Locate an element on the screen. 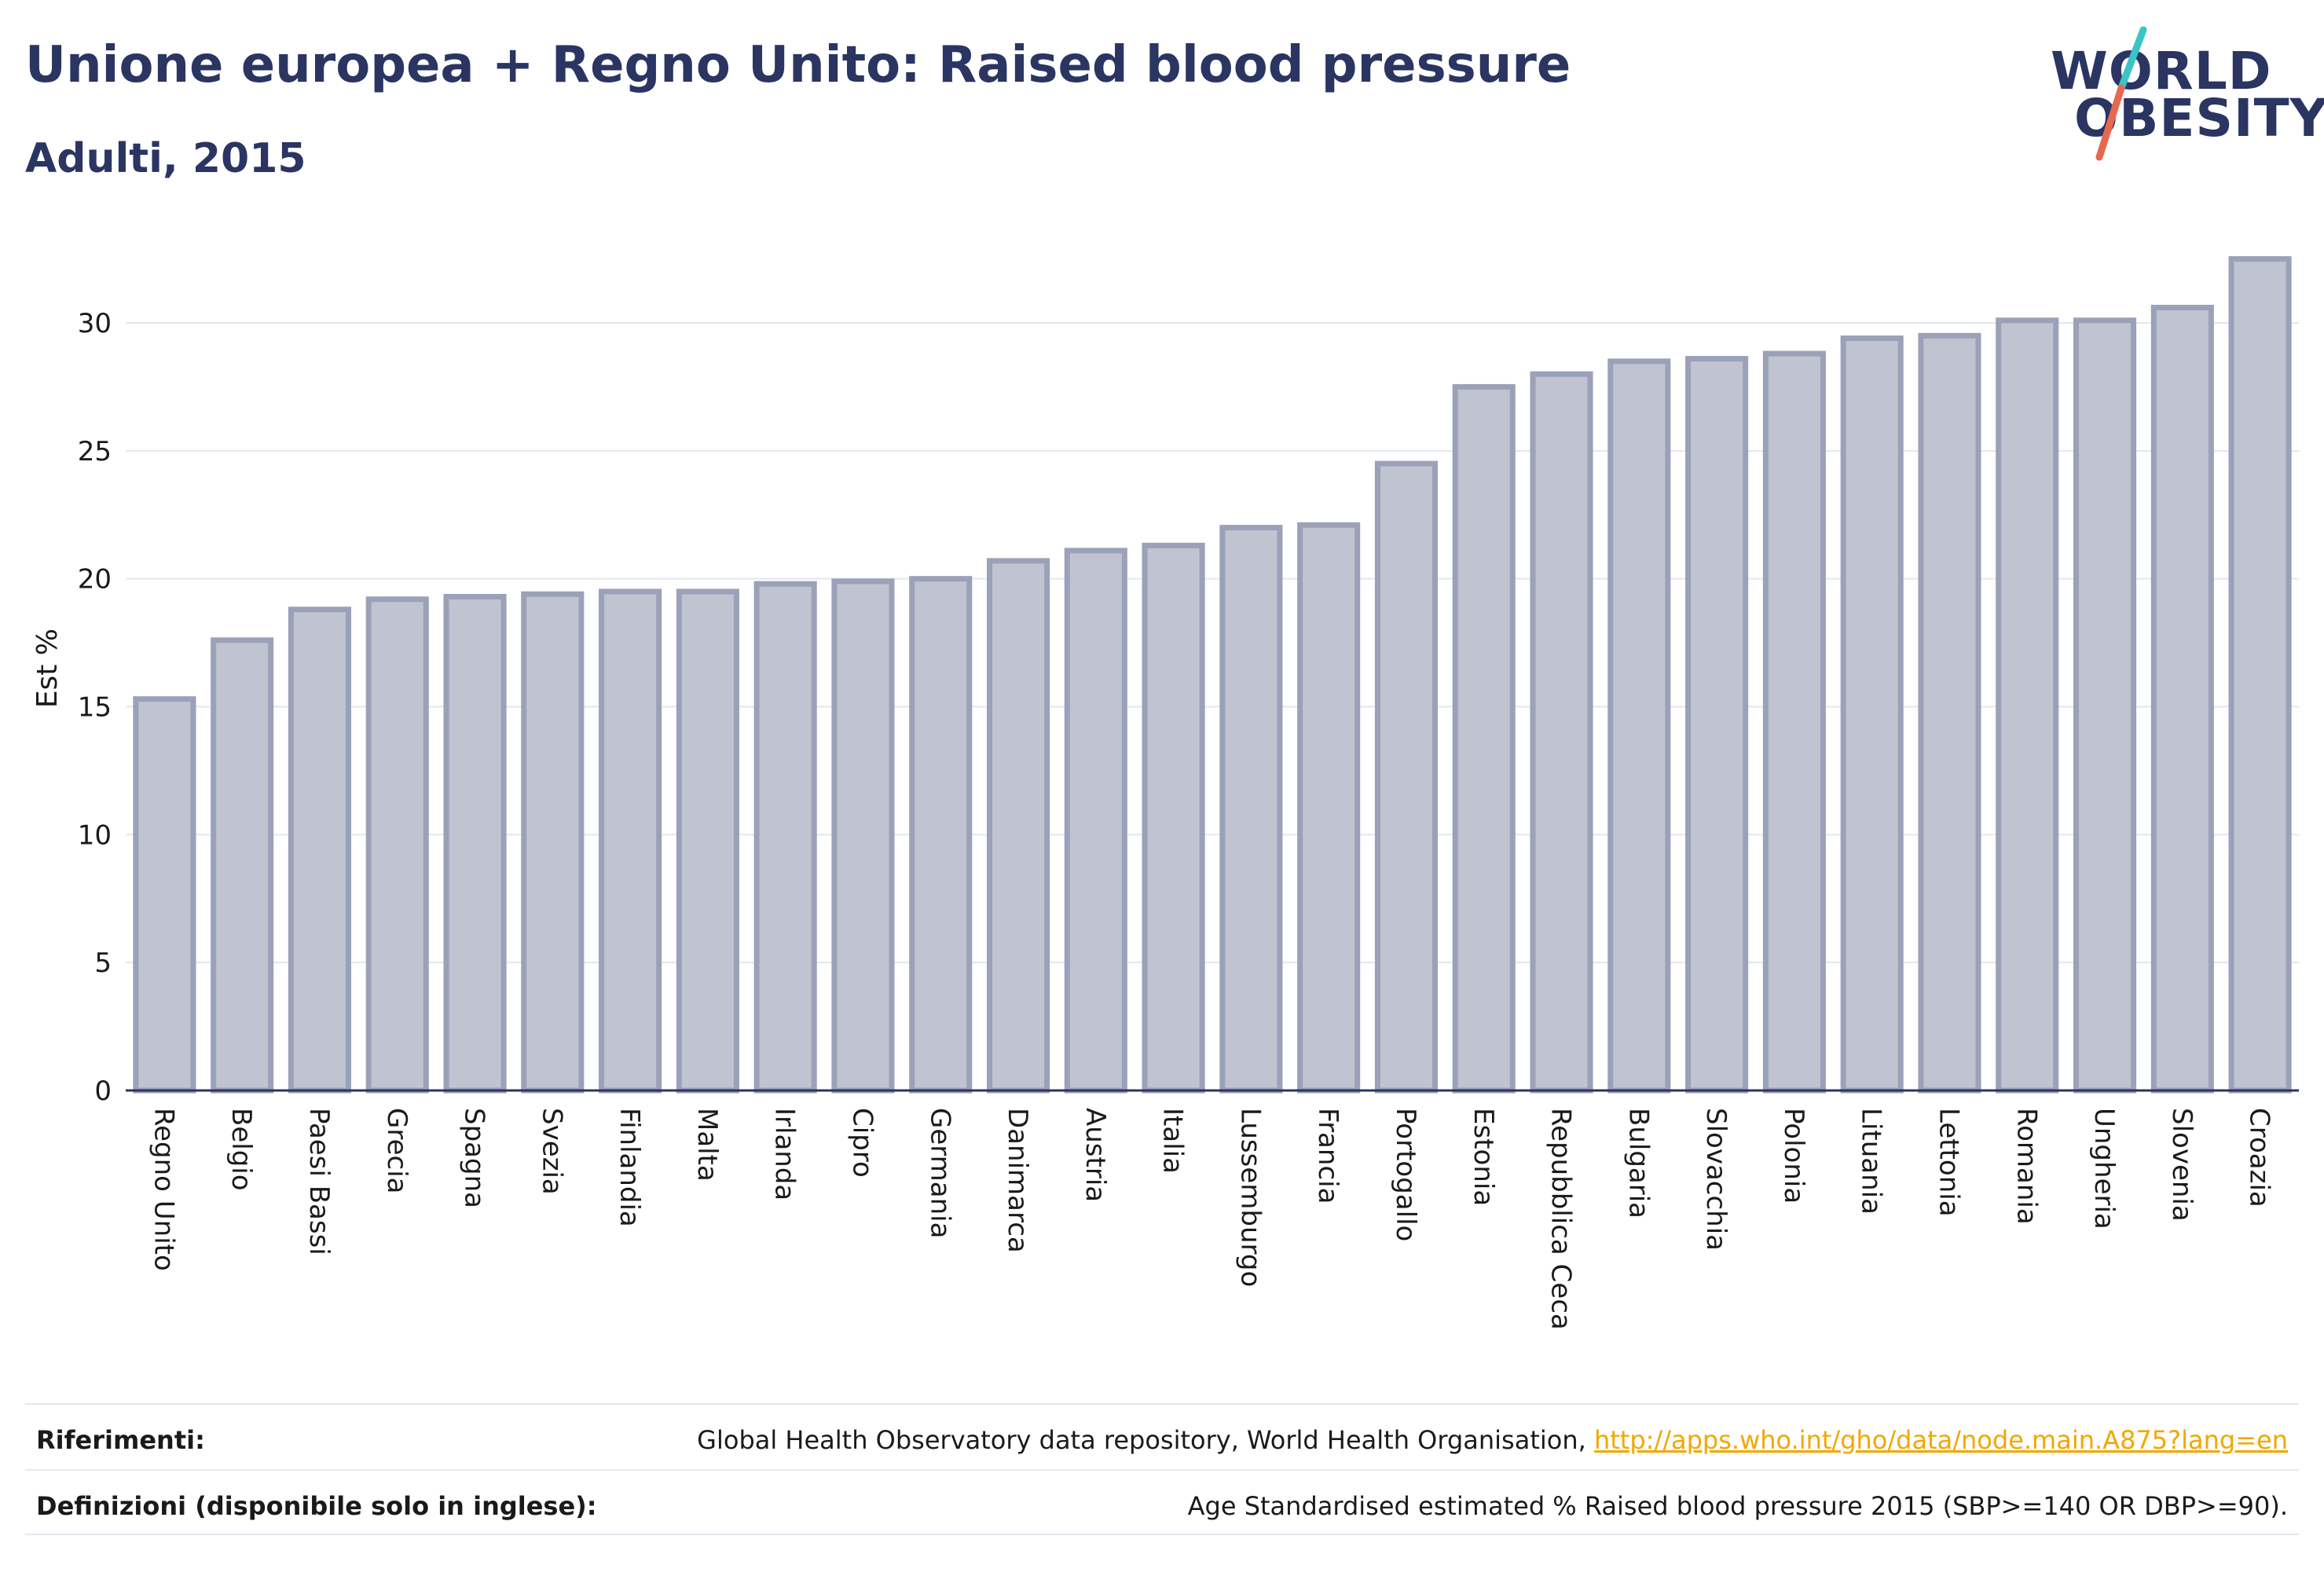 The image size is (2324, 1576). world-obesity-logo: WORLD OBESITY is located at coordinates (2187, 94).